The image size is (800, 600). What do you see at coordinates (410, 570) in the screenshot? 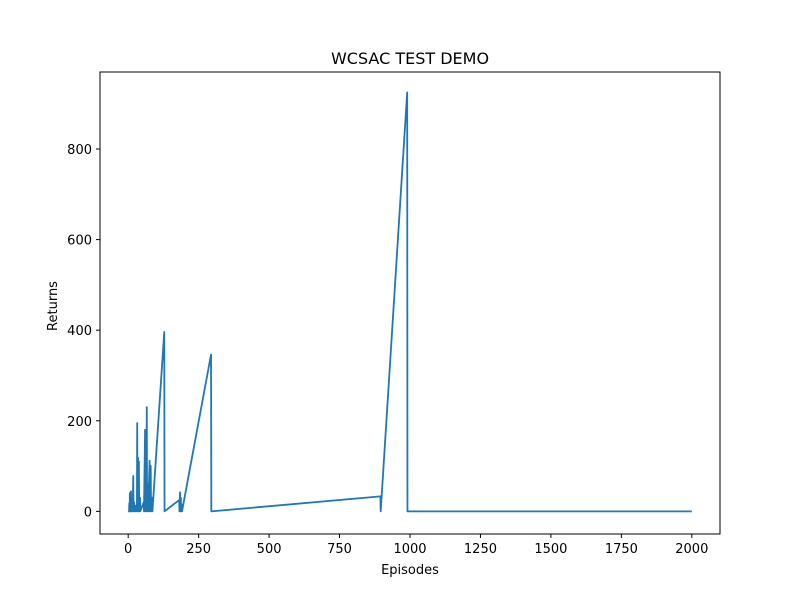
I see `x-axis-title: Episodes` at bounding box center [410, 570].